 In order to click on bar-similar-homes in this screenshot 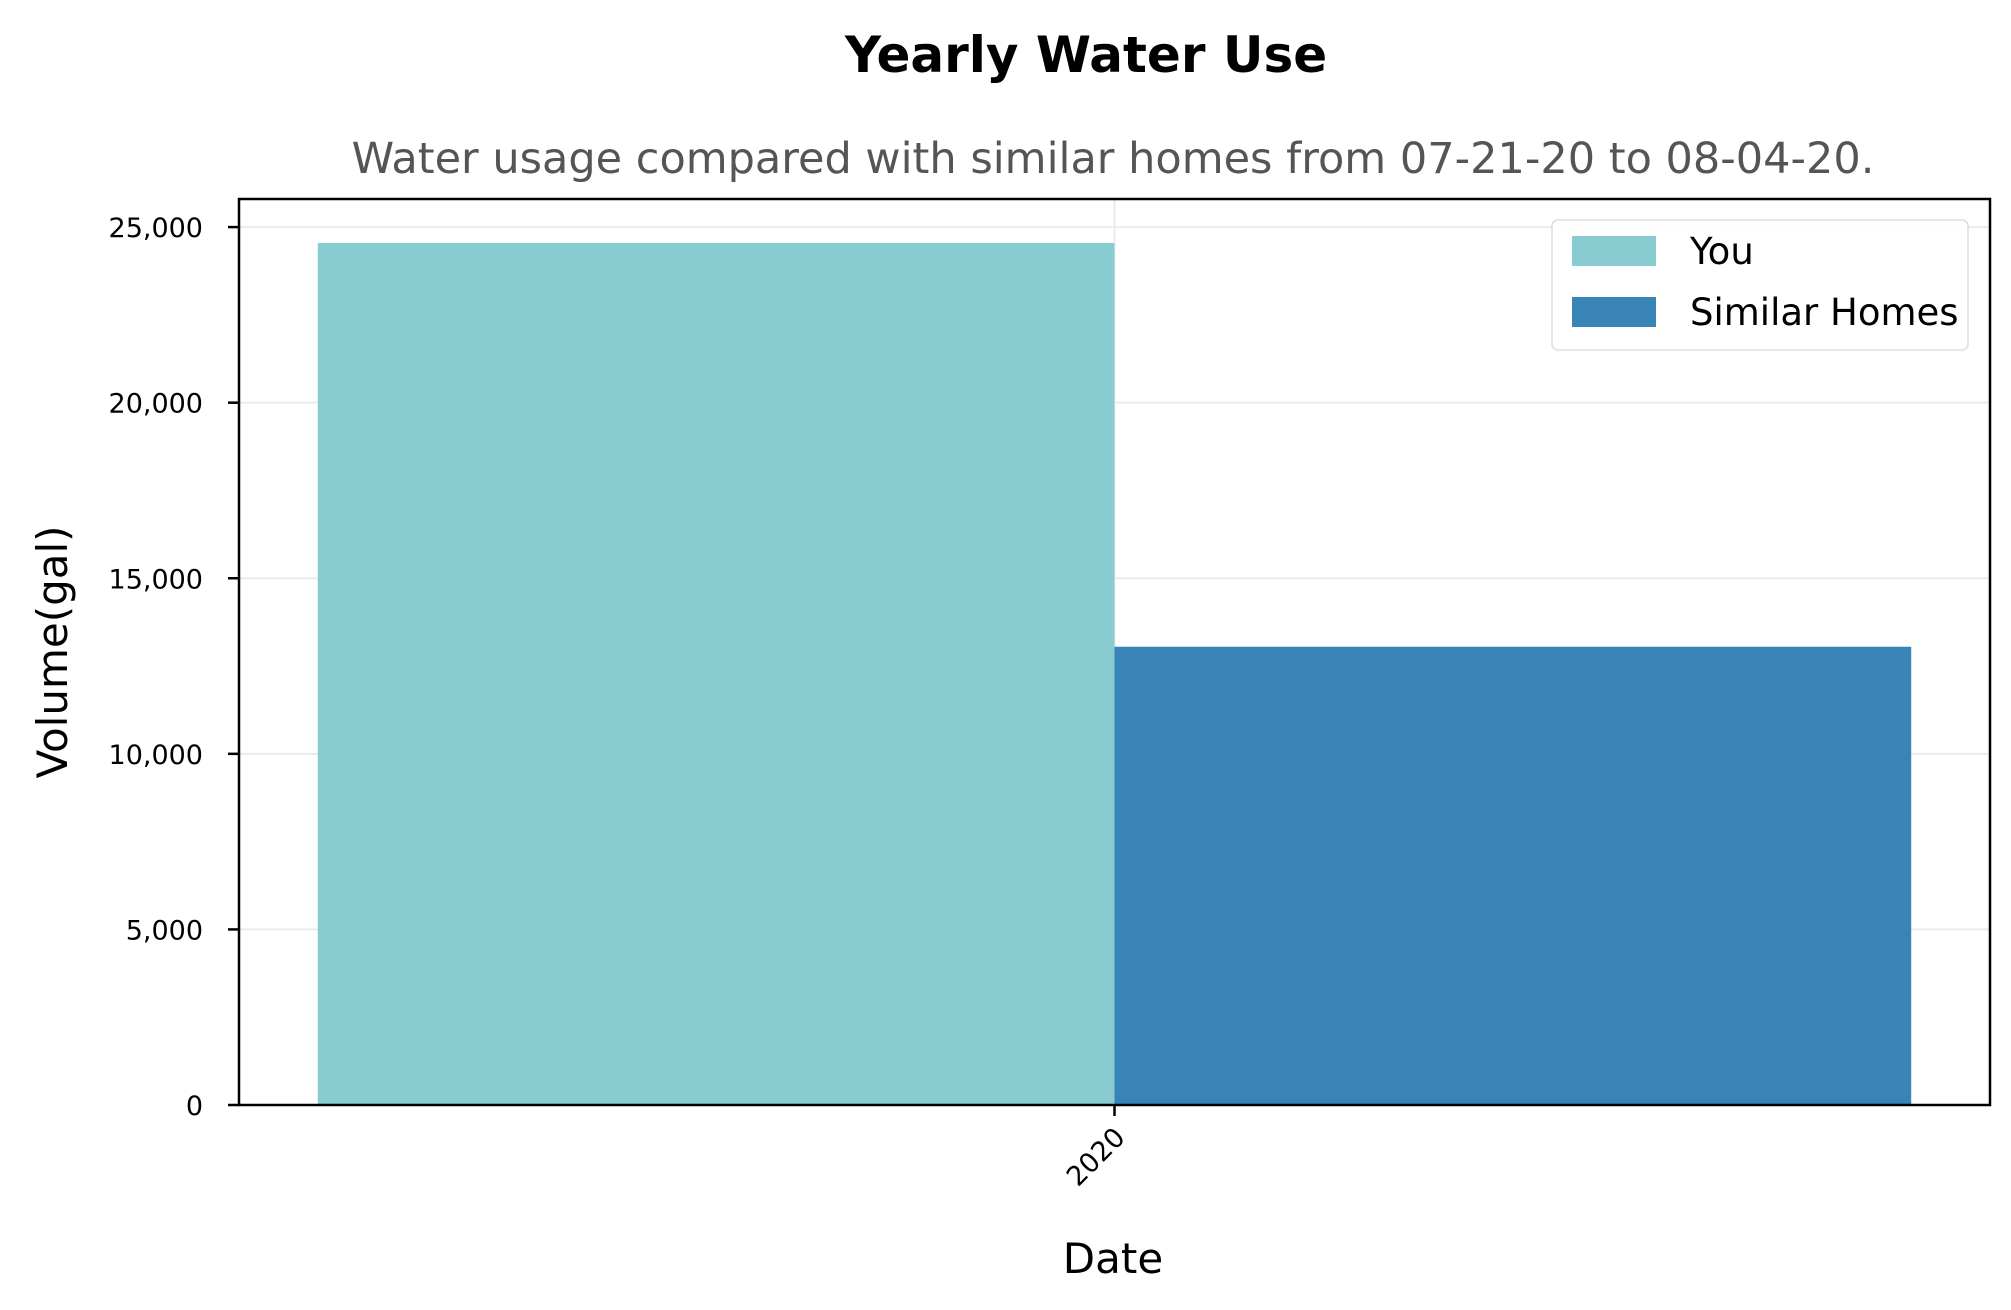, I will do `click(1513, 875)`.